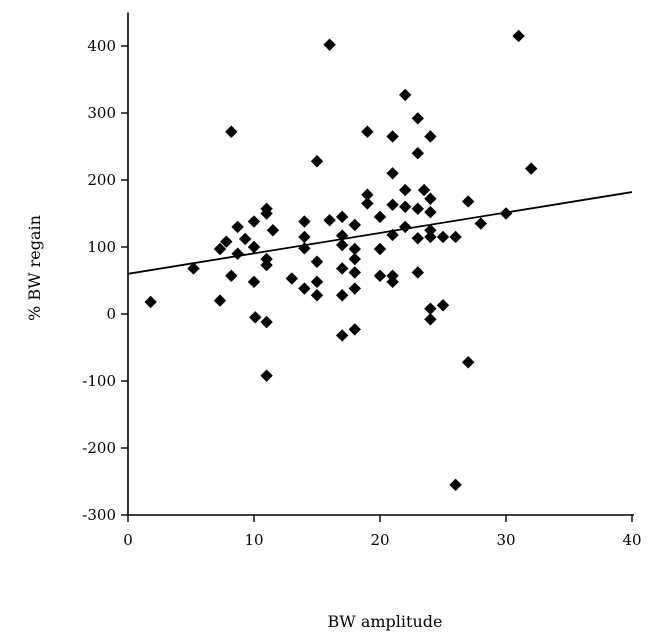 The width and height of the screenshot is (655, 634). What do you see at coordinates (379, 540) in the screenshot?
I see `x-tick-label: 20` at bounding box center [379, 540].